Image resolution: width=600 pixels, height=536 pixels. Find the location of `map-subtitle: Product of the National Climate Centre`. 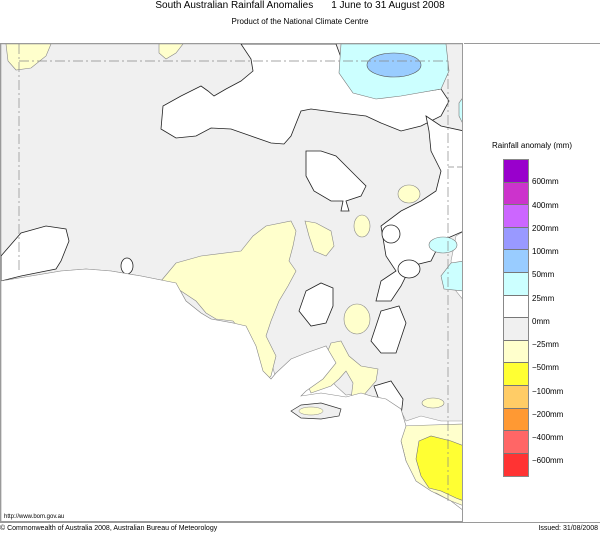

map-subtitle: Product of the National Climate Centre is located at coordinates (300, 21).